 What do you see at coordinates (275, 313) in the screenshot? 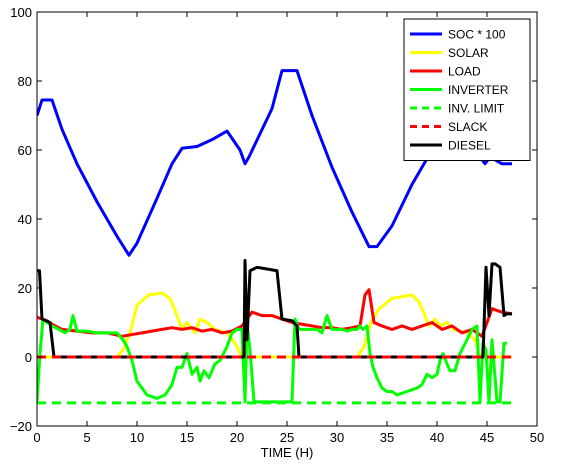
I see `series-line-load` at bounding box center [275, 313].